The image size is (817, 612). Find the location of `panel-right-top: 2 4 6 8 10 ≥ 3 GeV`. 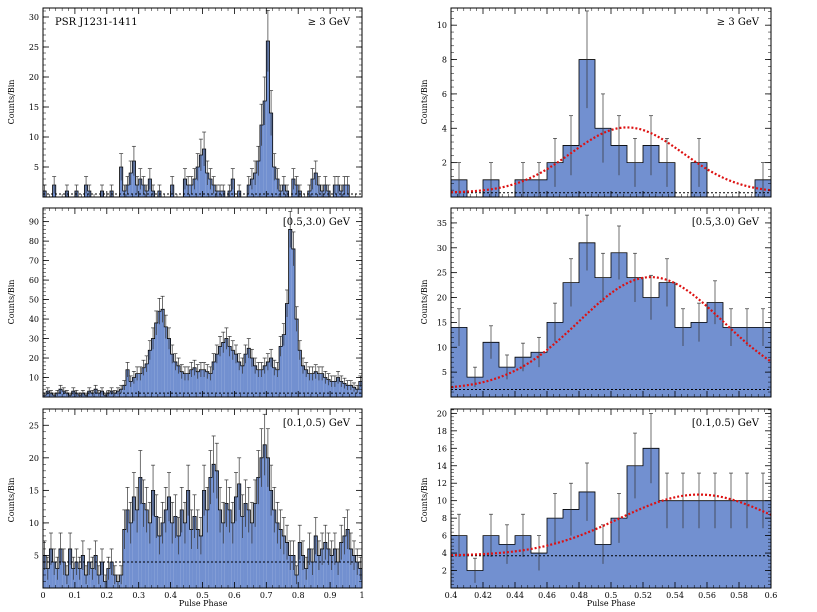

panel-right-top: 2 4 6 8 10 ≥ 3 GeV is located at coordinates (604, 102).